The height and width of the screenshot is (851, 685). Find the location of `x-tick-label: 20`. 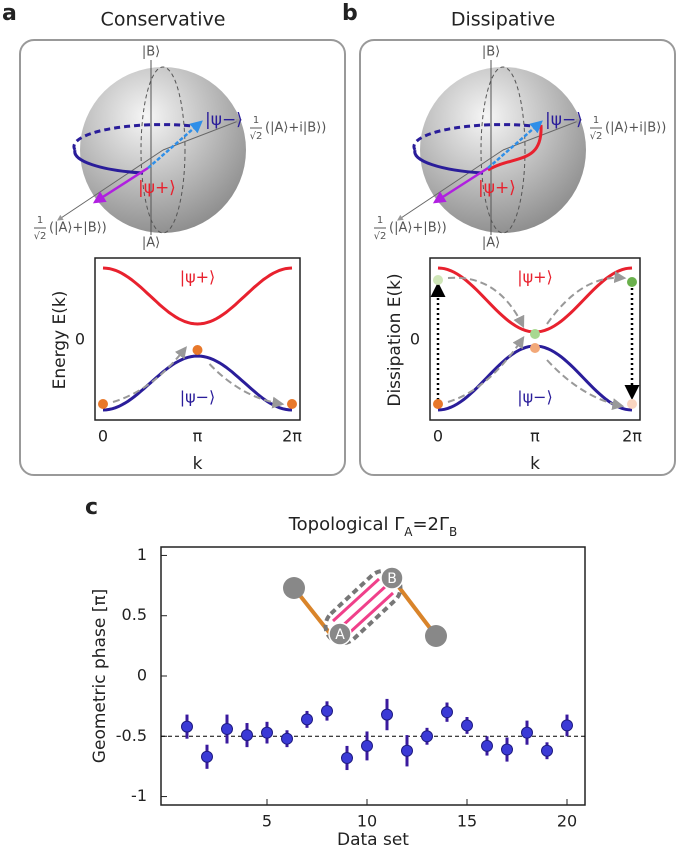

x-tick-label: 20 is located at coordinates (567, 821).